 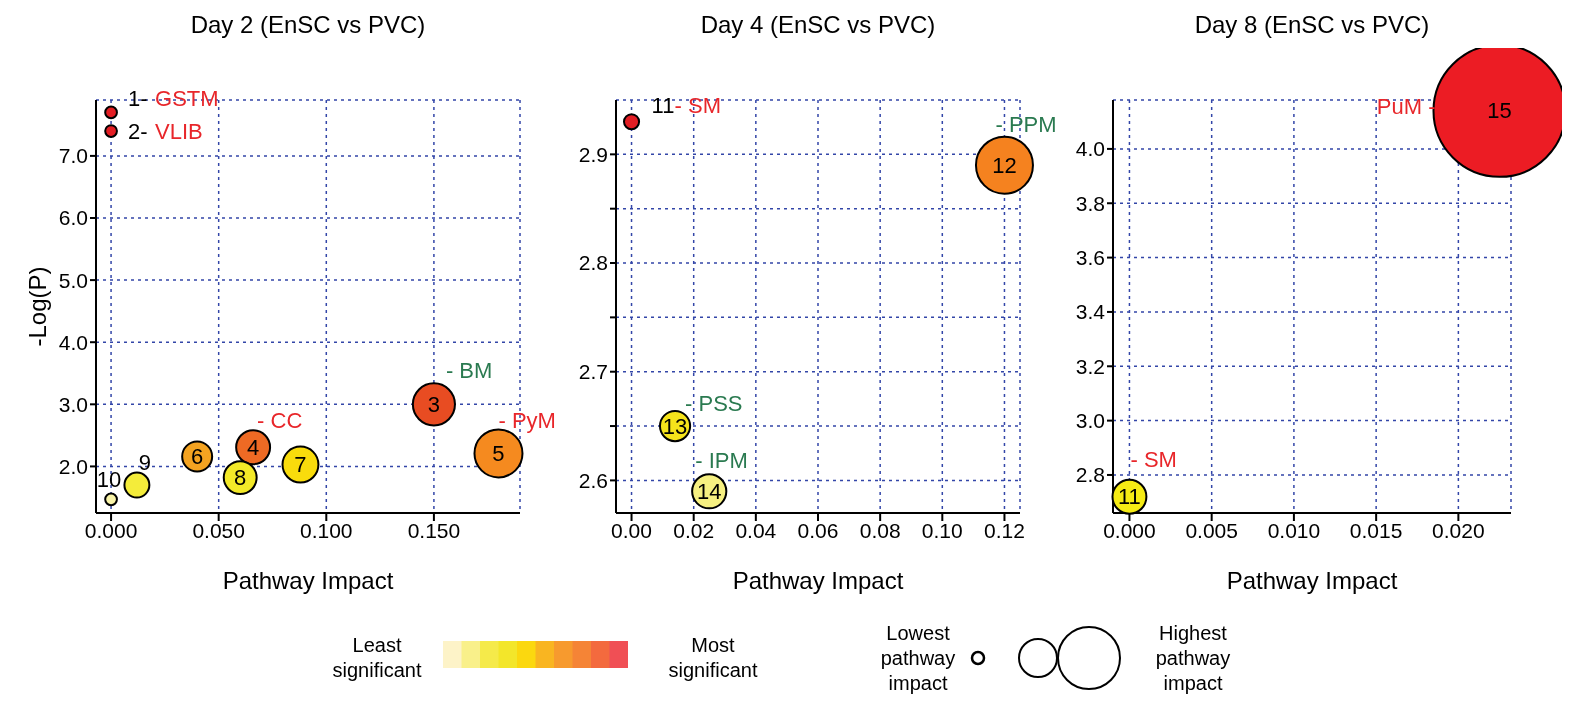 What do you see at coordinates (218, 530) in the screenshot?
I see `x-tick-label: 0.050` at bounding box center [218, 530].